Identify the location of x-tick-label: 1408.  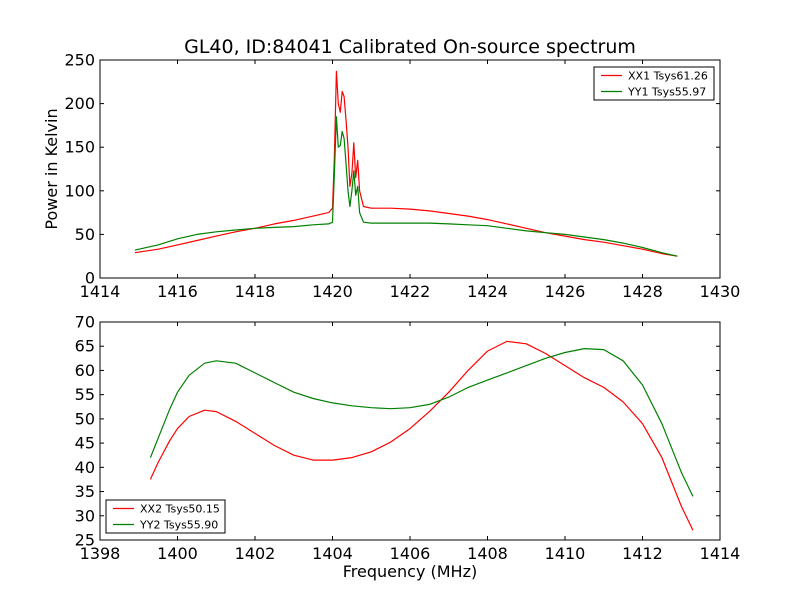
(487, 553).